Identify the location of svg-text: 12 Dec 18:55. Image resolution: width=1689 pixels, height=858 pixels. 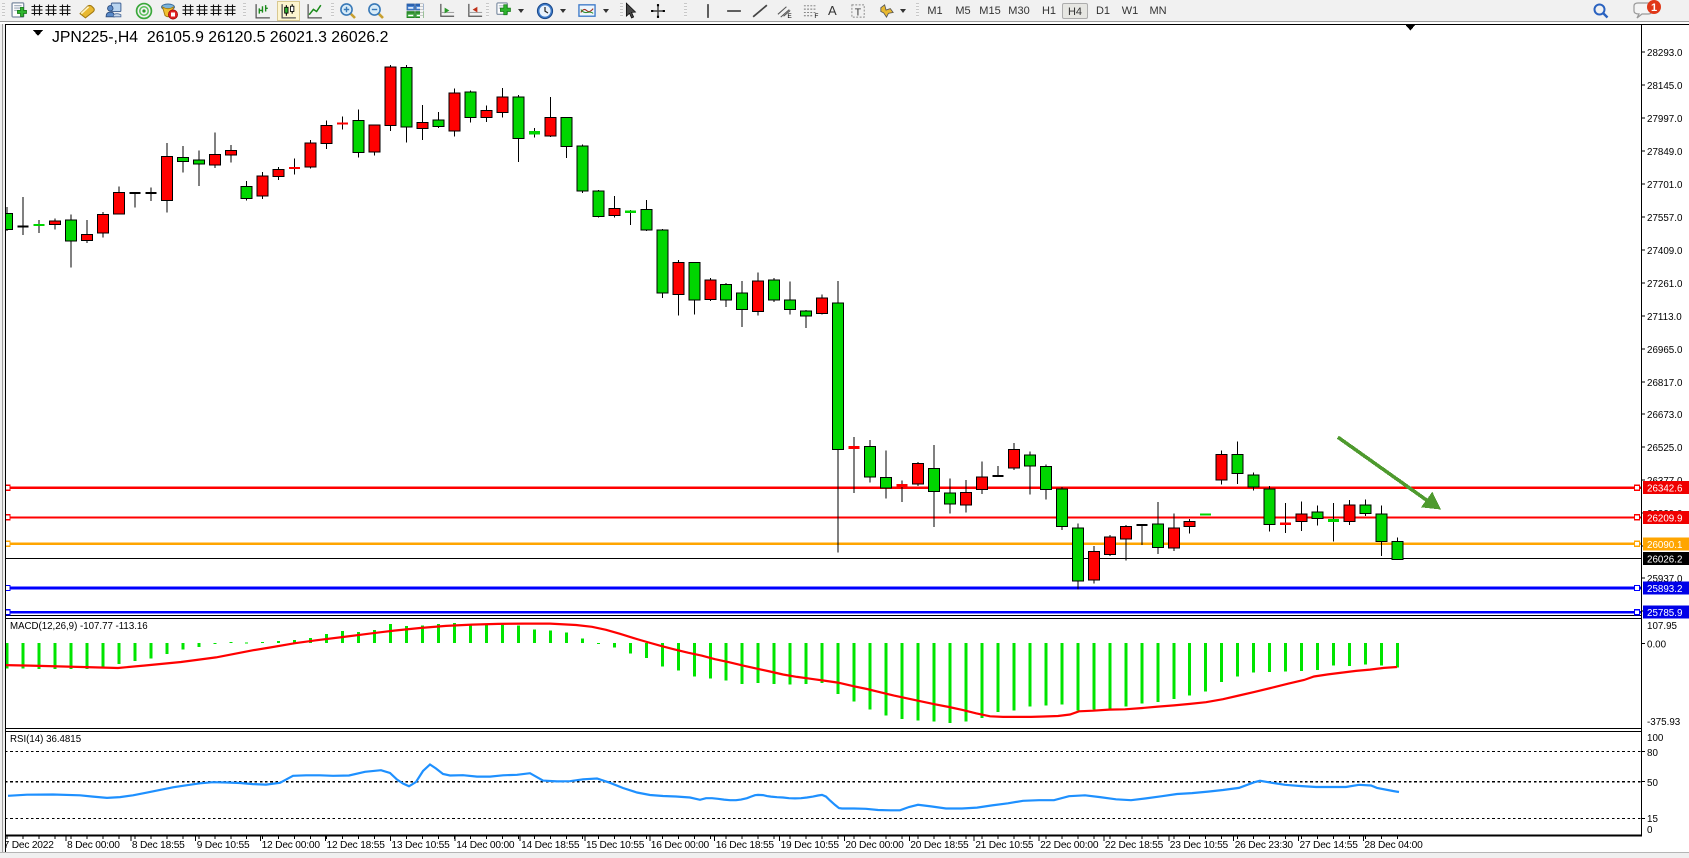
(356, 845).